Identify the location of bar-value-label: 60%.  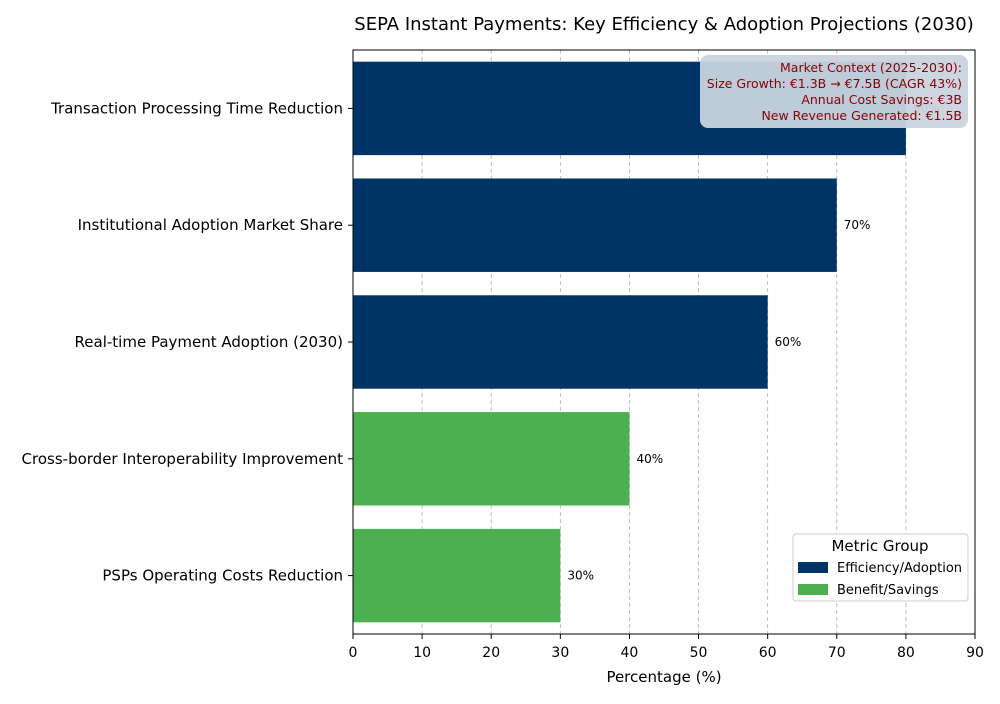
(788, 342).